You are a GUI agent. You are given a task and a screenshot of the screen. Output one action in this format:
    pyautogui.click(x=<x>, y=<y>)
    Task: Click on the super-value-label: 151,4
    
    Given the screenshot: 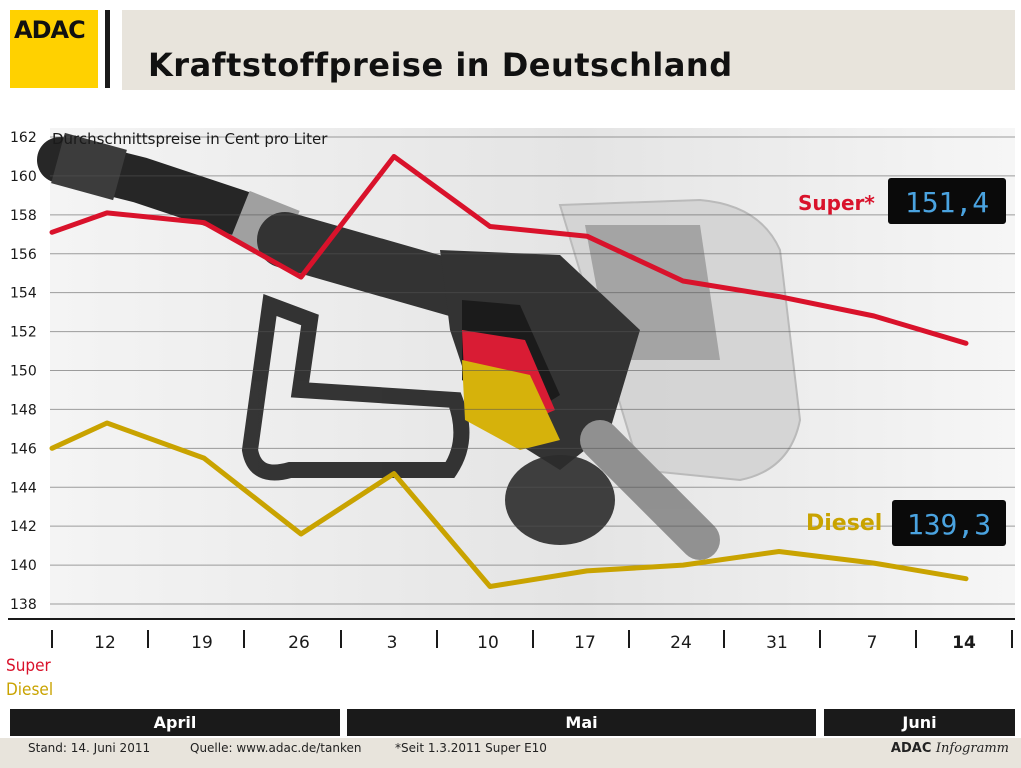 What is the action you would take?
    pyautogui.click(x=964, y=659)
    